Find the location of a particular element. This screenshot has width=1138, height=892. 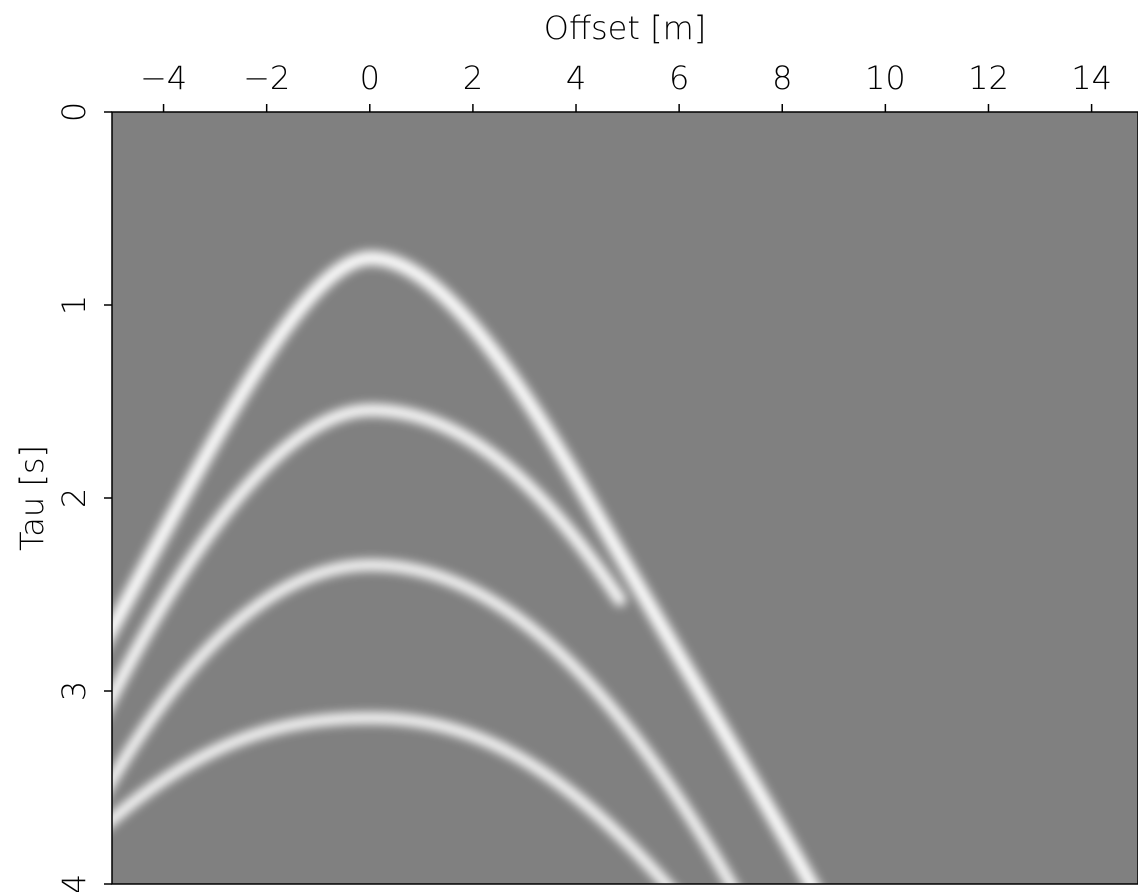

y-axis-label: Tau [s] is located at coordinates (32, 498).